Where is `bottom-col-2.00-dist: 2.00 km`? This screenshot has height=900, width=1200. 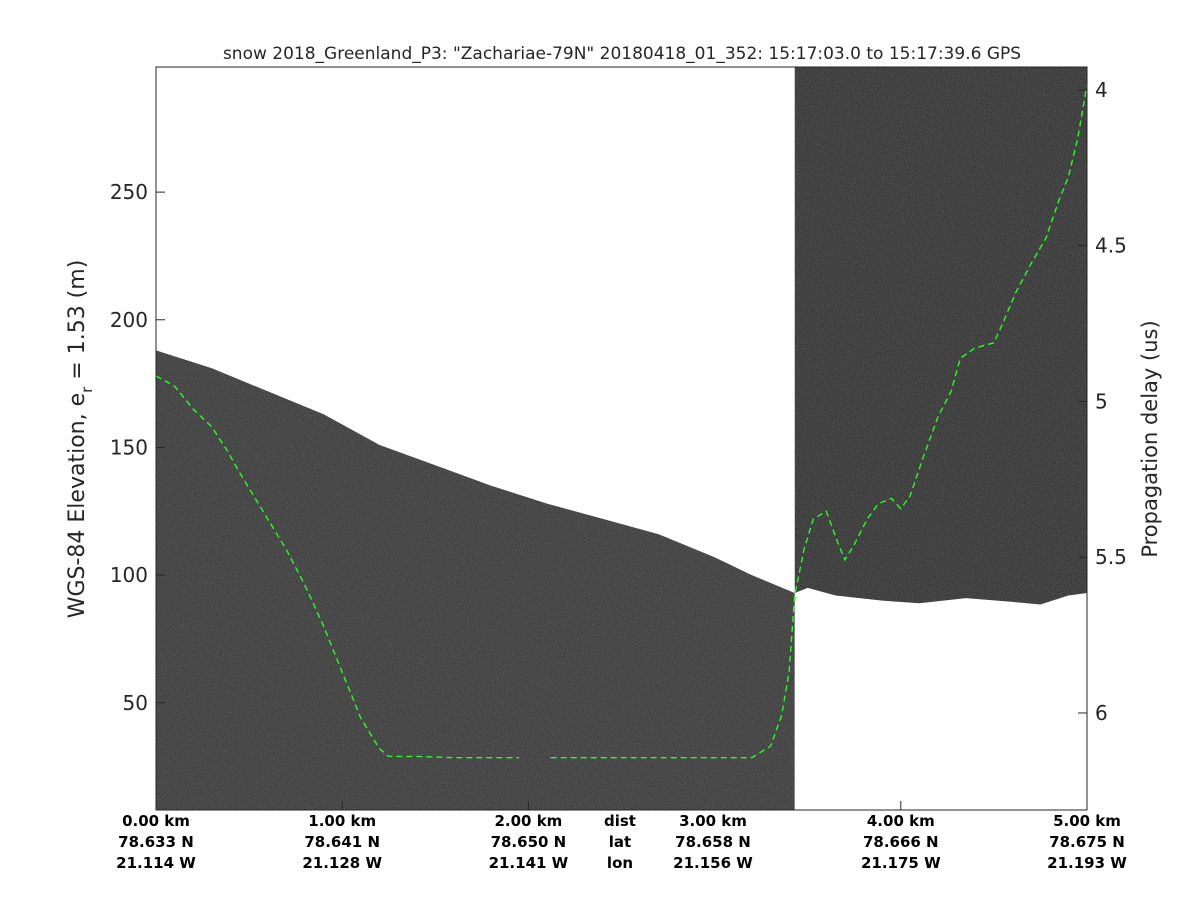 bottom-col-2.00-dist: 2.00 km is located at coordinates (528, 821).